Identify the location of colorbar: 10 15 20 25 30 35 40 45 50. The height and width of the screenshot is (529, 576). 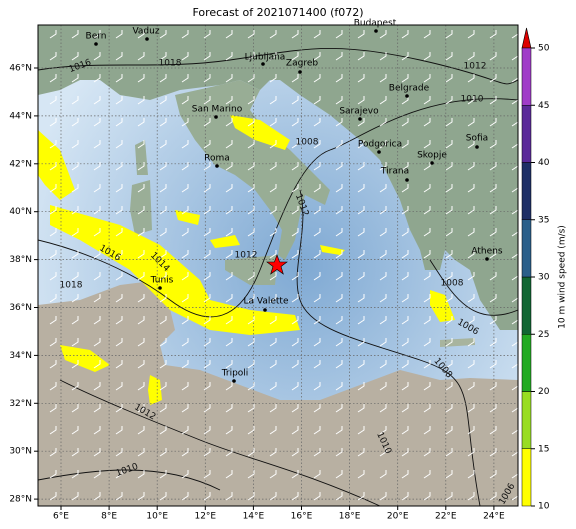
(535, 269).